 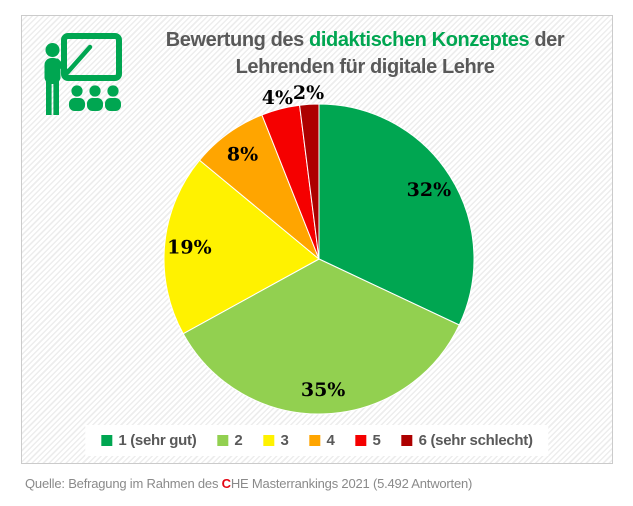 What do you see at coordinates (277, 98) in the screenshot?
I see `pie-slice-label-5: 4%` at bounding box center [277, 98].